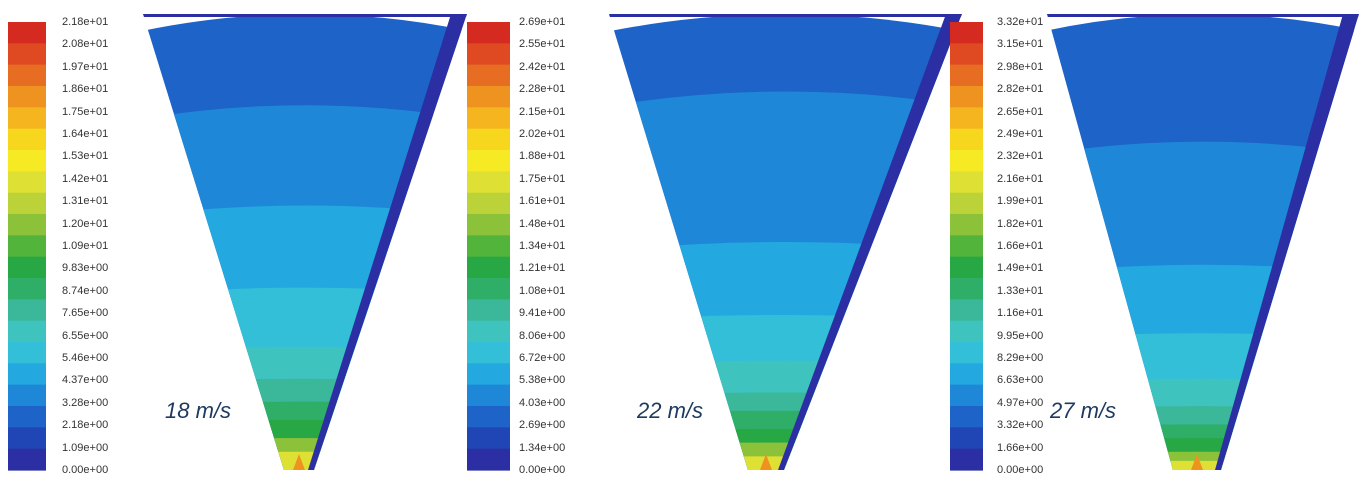 The width and height of the screenshot is (1359, 481). Describe the element at coordinates (1020, 402) in the screenshot. I see `legend-tick-label: 4.97e+00` at that location.